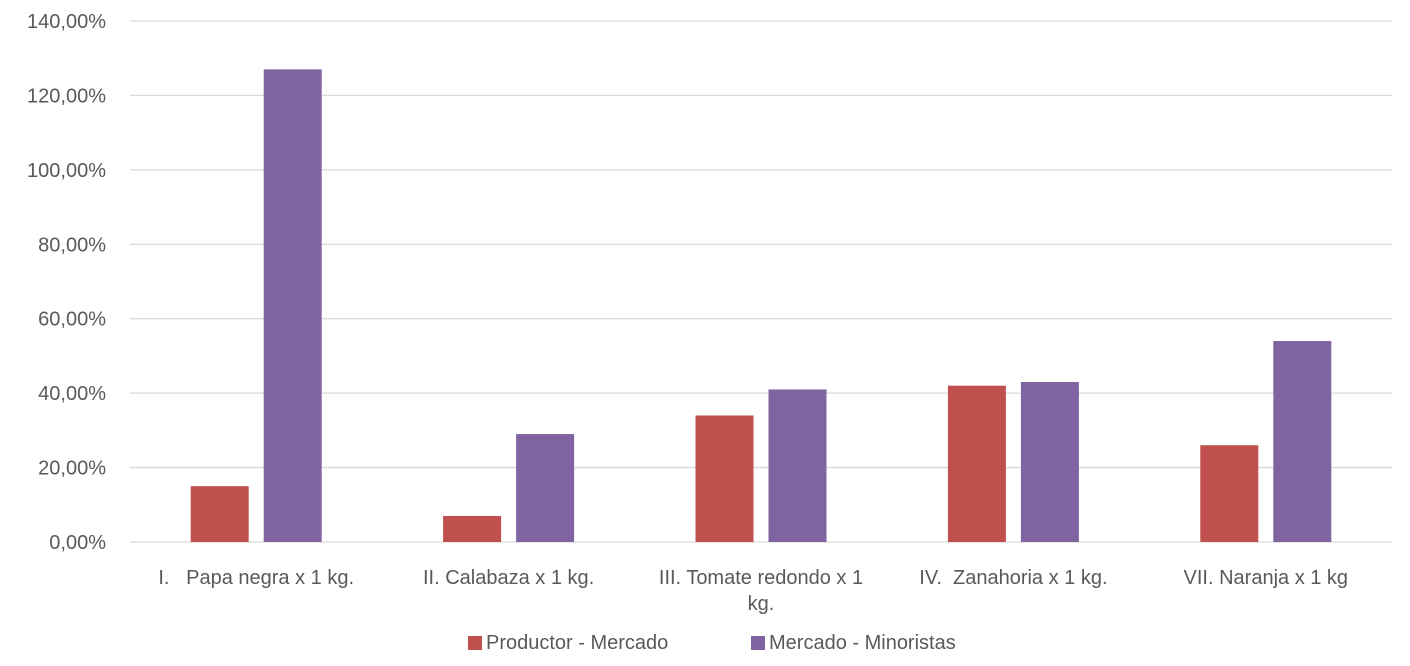 The width and height of the screenshot is (1410, 666). What do you see at coordinates (66, 96) in the screenshot?
I see `y-tick-label: 120,00%` at bounding box center [66, 96].